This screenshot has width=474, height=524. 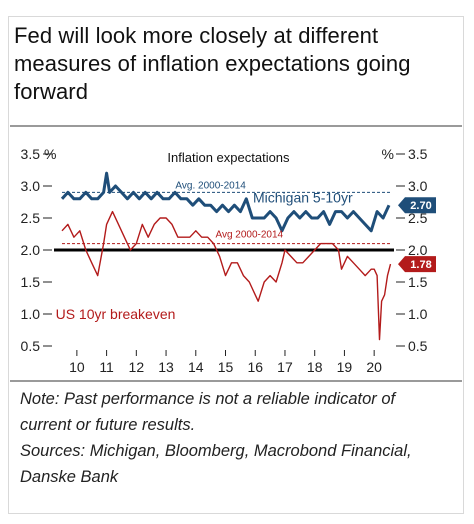 What do you see at coordinates (116, 314) in the screenshot?
I see `breakeven-series-label: US 10yr breakeven` at bounding box center [116, 314].